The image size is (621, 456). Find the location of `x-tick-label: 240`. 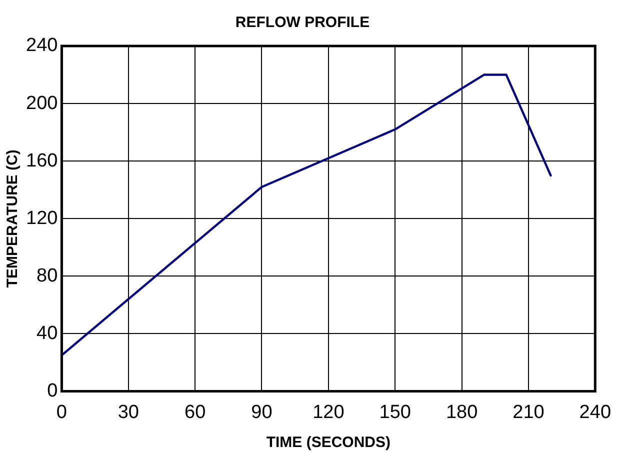

x-tick-label: 240 is located at coordinates (595, 412).